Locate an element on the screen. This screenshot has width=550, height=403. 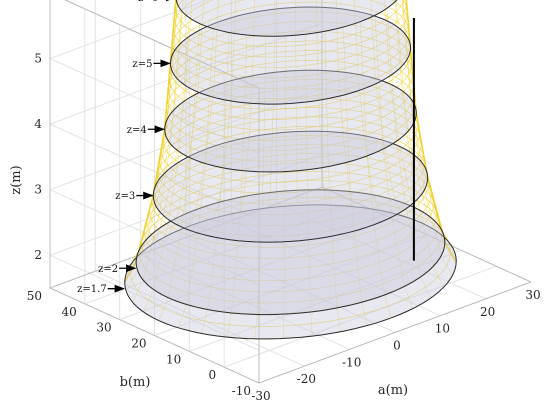
section-label: z=4 is located at coordinates (137, 130).